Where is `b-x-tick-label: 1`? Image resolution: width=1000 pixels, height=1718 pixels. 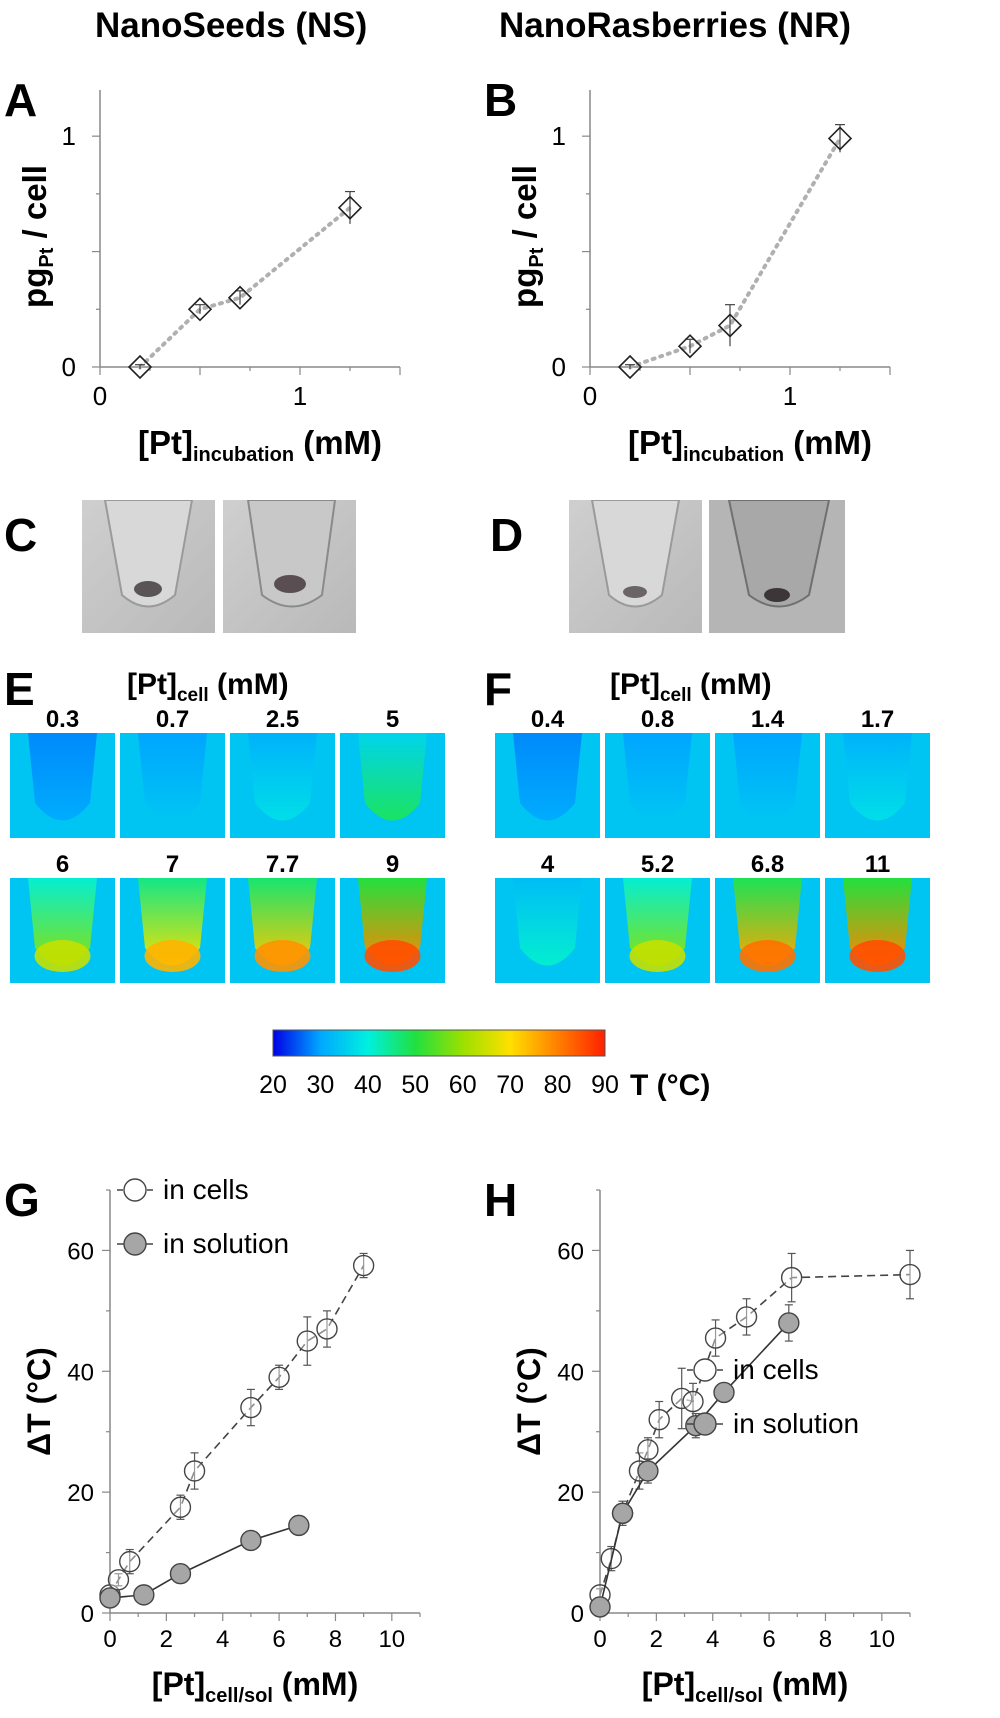 b-x-tick-label: 1 is located at coordinates (790, 396).